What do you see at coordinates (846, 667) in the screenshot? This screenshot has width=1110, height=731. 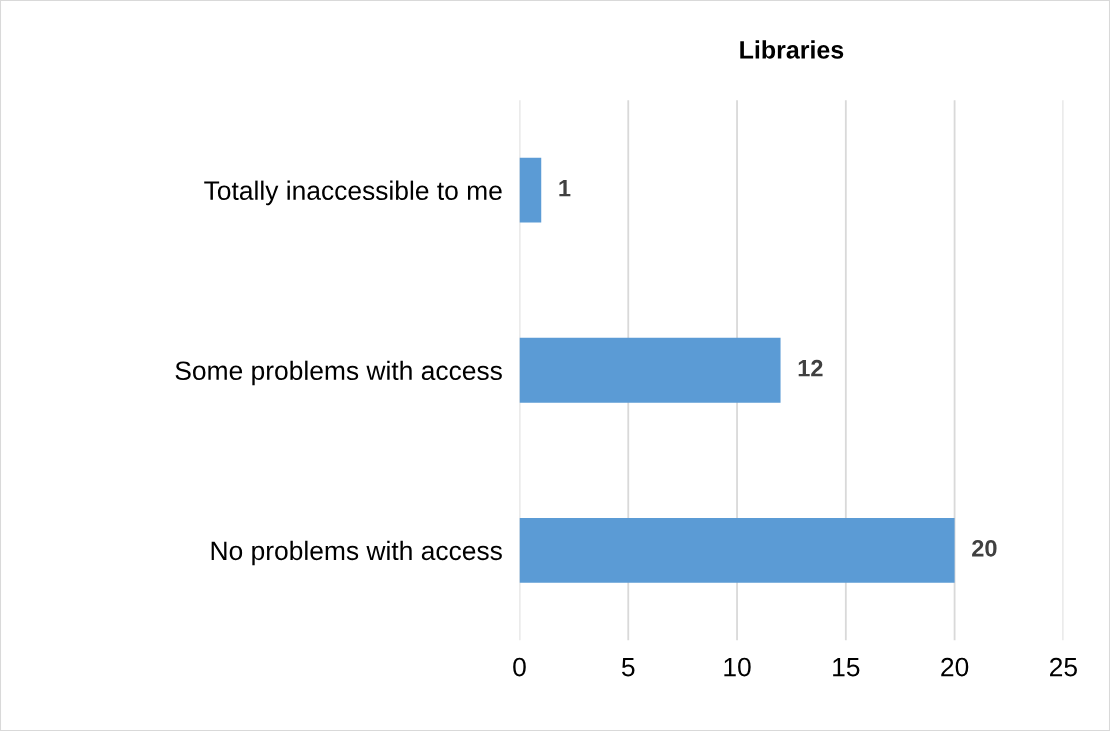 I see `x-tick-label: 15` at bounding box center [846, 667].